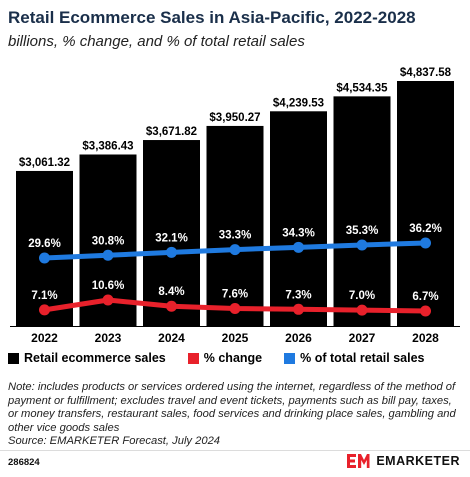  I want to click on bar-2028, so click(425, 203).